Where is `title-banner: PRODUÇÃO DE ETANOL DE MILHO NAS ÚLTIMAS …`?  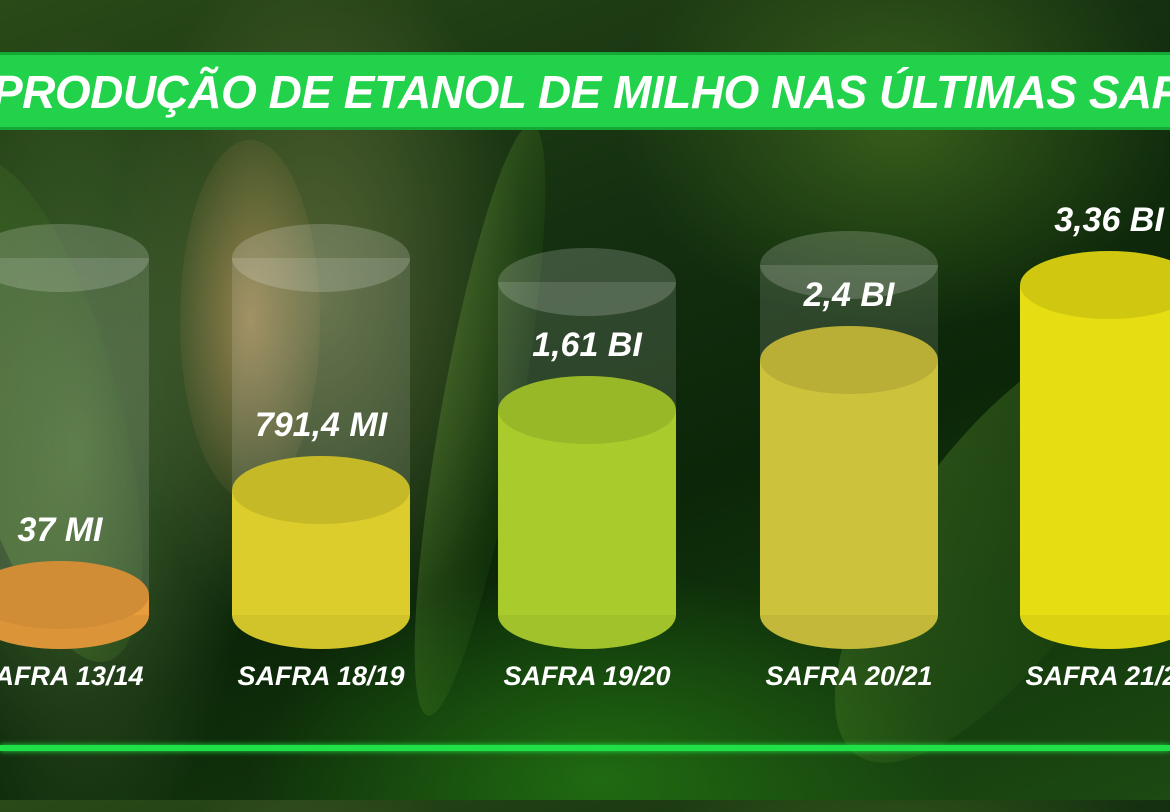
title-banner: PRODUÇÃO DE ETANOL DE MILHO NAS ÚLTIMAS … is located at coordinates (585, 91).